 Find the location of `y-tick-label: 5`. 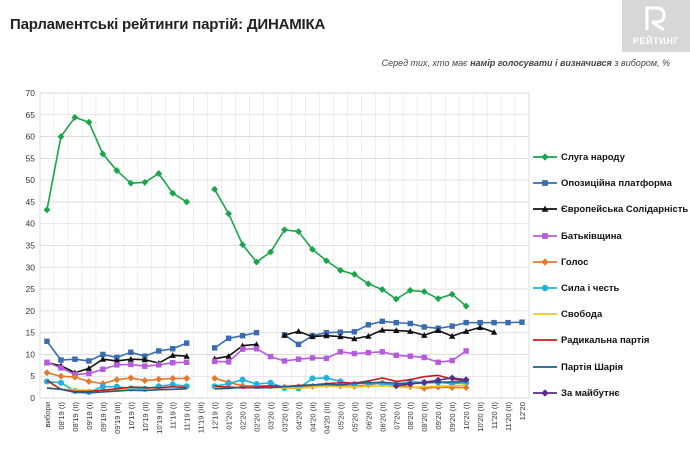

y-tick-label: 5 is located at coordinates (32, 376).